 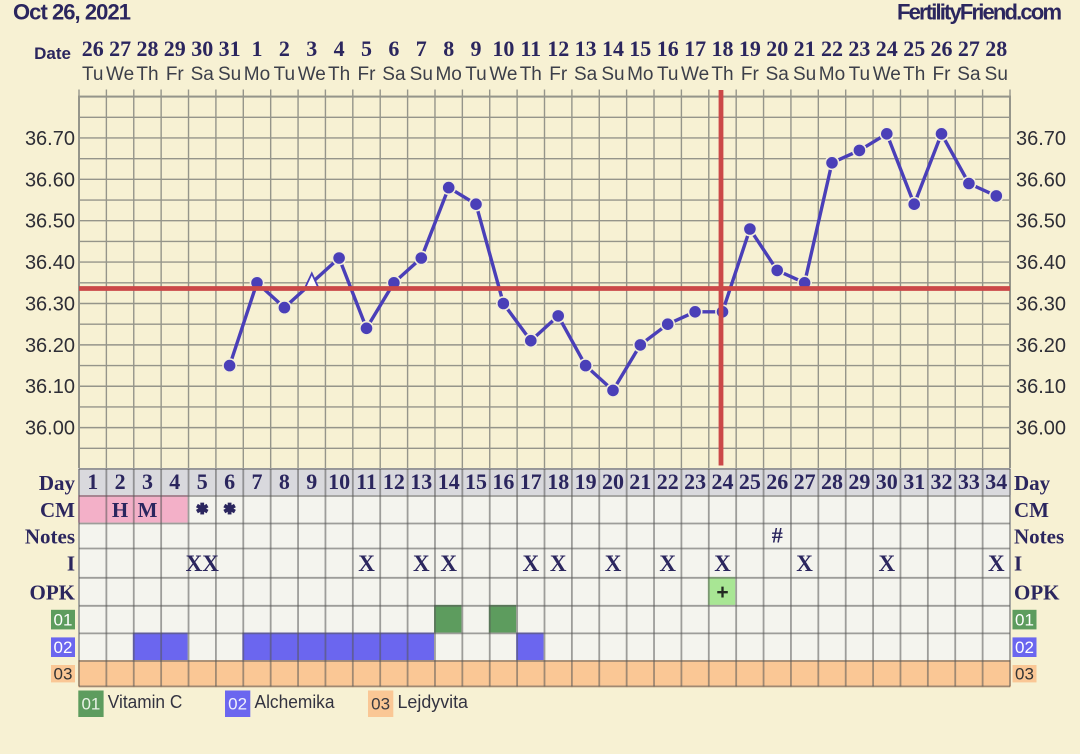 What do you see at coordinates (996, 481) in the screenshot?
I see `svg-text: 34` at bounding box center [996, 481].